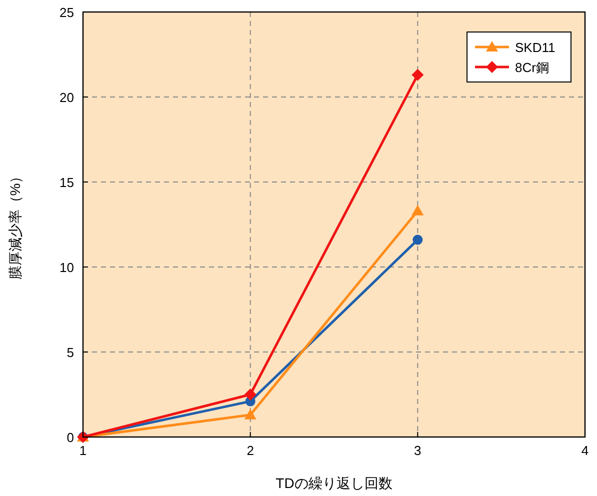 The image size is (597, 496). What do you see at coordinates (15, 224) in the screenshot?
I see `y-axis-title: 膜厚減少率（%）` at bounding box center [15, 224].